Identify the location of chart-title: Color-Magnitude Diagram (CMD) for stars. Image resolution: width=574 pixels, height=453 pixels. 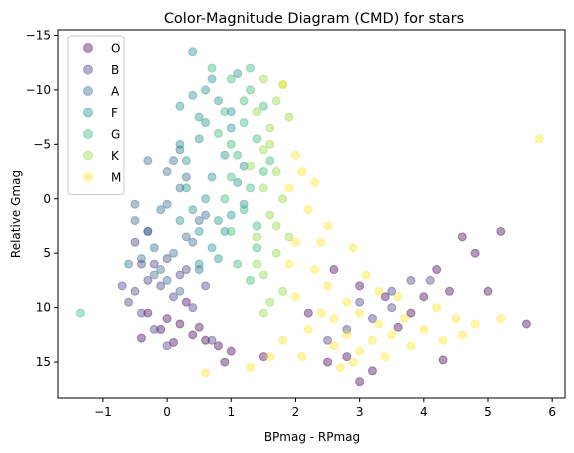
(314, 19).